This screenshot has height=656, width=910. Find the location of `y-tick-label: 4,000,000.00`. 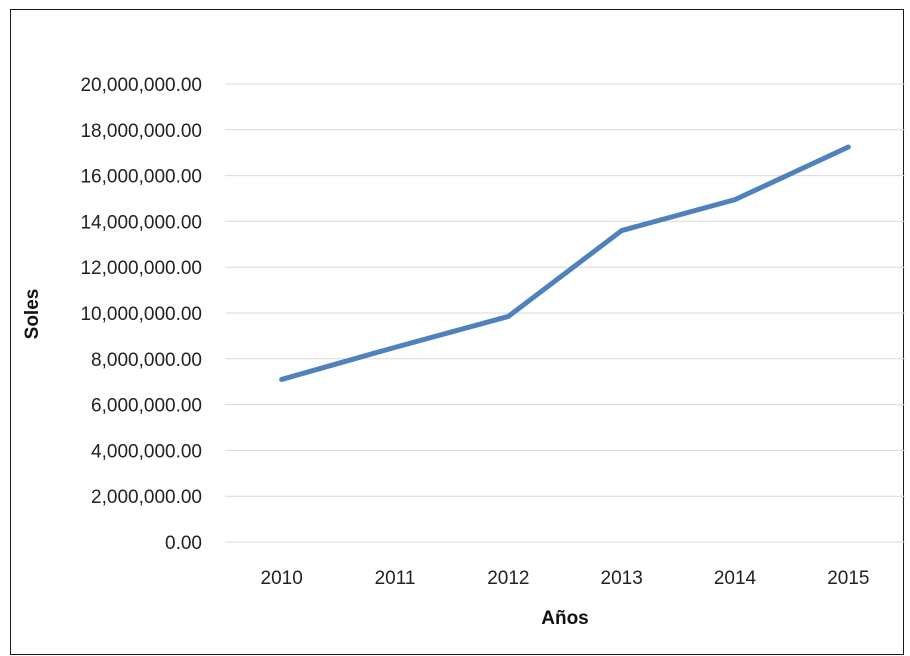

y-tick-label: 4,000,000.00 is located at coordinates (146, 451).